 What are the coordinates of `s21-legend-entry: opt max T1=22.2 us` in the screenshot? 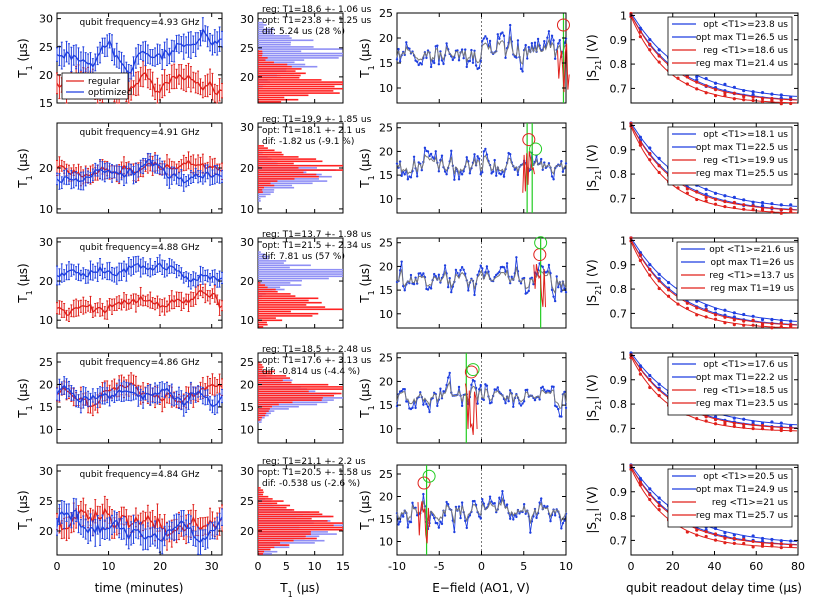 It's located at (742, 378).